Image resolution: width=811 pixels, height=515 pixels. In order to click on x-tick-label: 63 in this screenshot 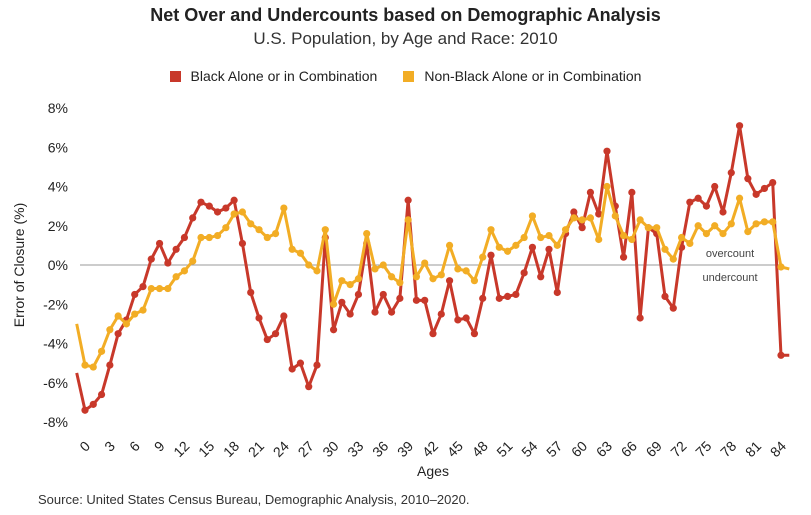, I will do `click(604, 449)`.